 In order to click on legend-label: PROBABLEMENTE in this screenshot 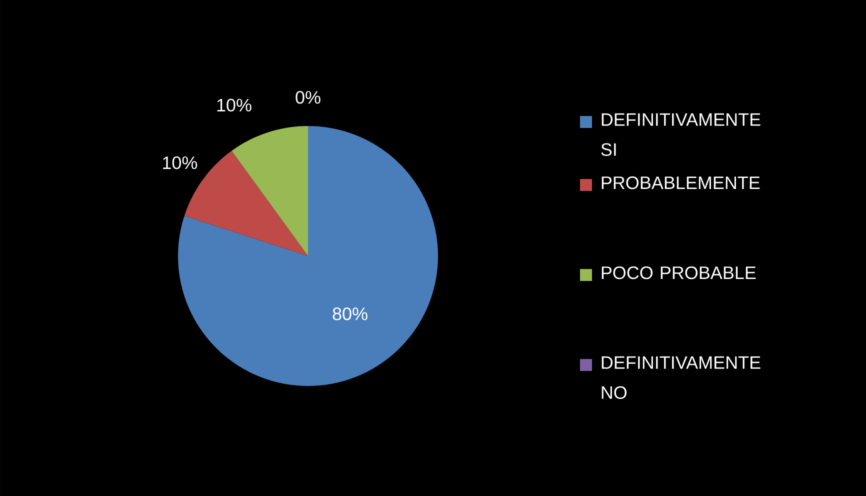, I will do `click(681, 183)`.